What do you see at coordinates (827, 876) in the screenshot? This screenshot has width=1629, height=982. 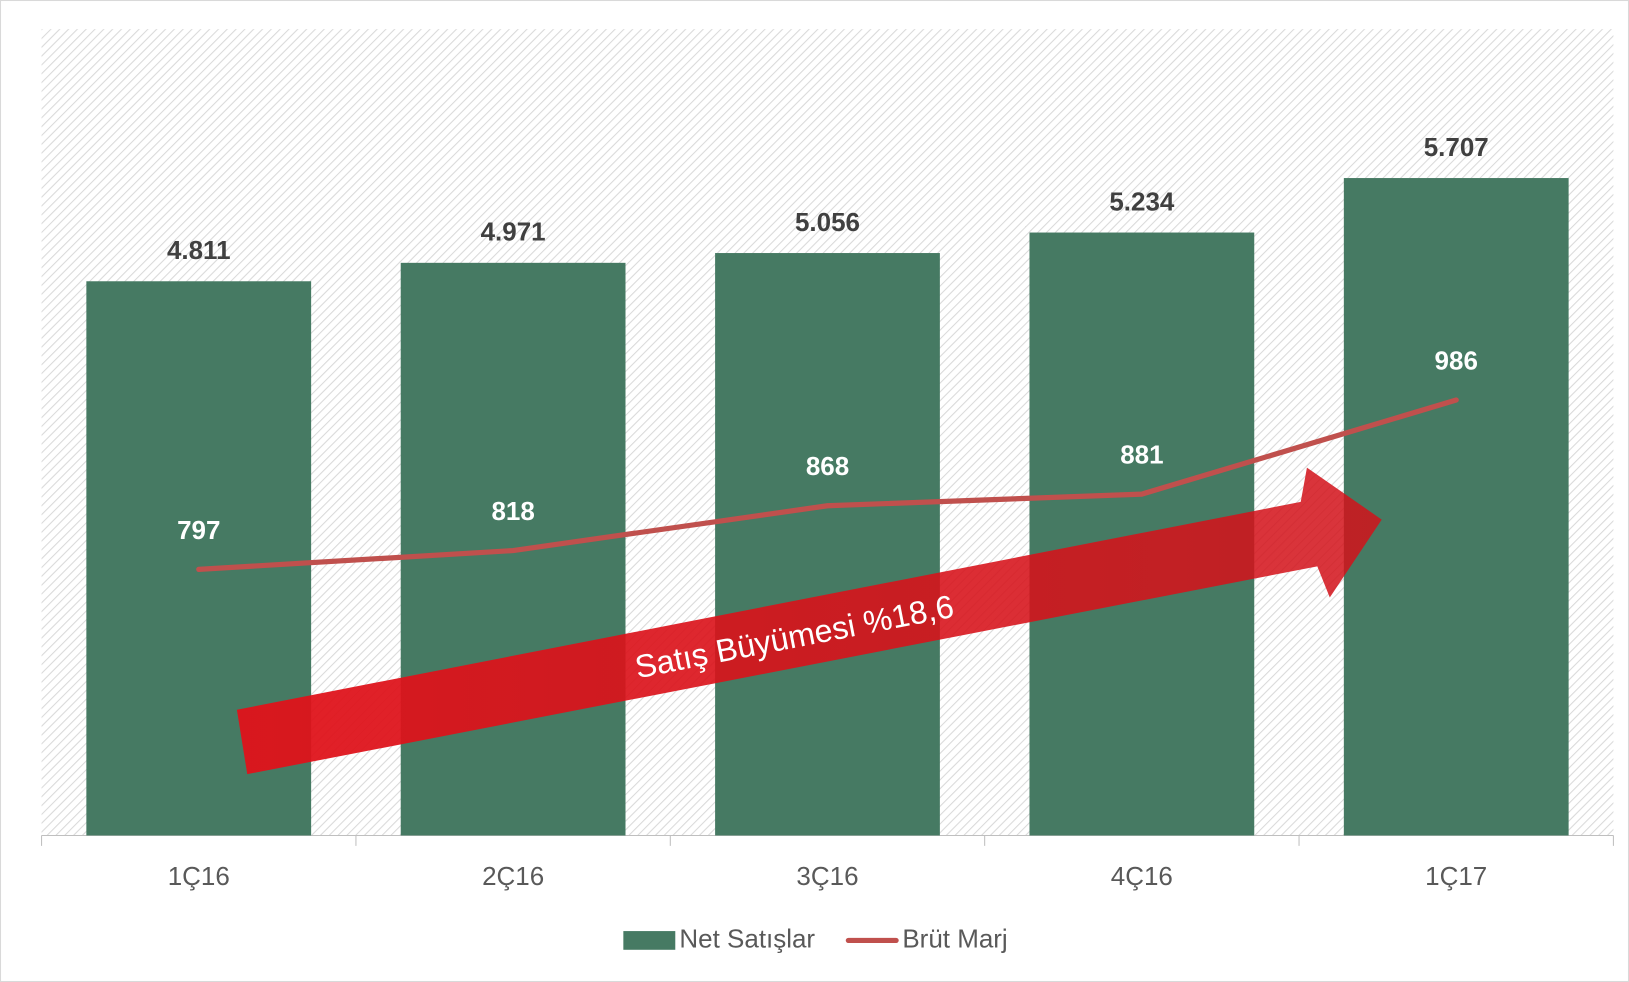 I see `x-tick-label: 3Ç16` at bounding box center [827, 876].